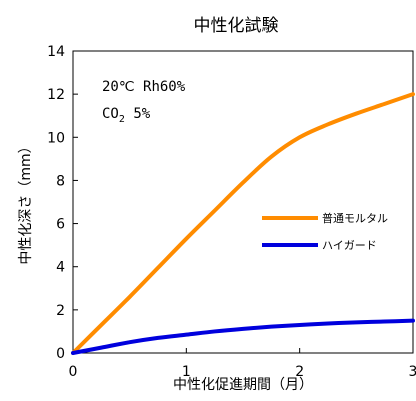 The image size is (416, 401). I want to click on y-tick-label: 0, so click(60, 354).